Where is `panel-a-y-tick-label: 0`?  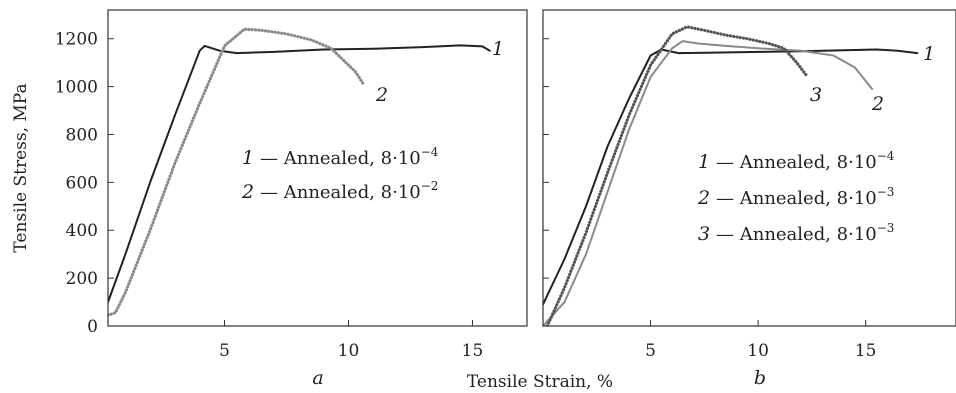 panel-a-y-tick-label: 0 is located at coordinates (92, 327).